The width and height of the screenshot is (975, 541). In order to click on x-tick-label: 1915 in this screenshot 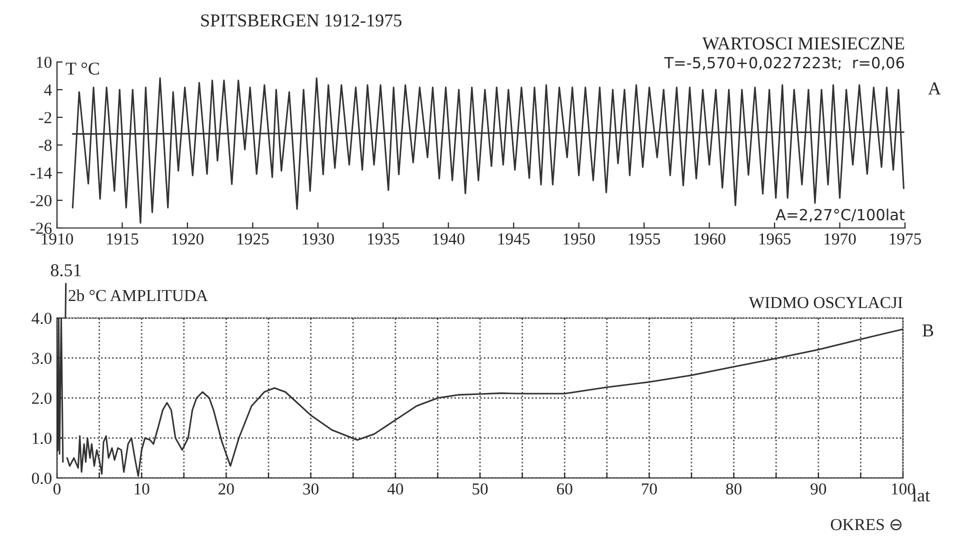, I will do `click(122, 239)`.